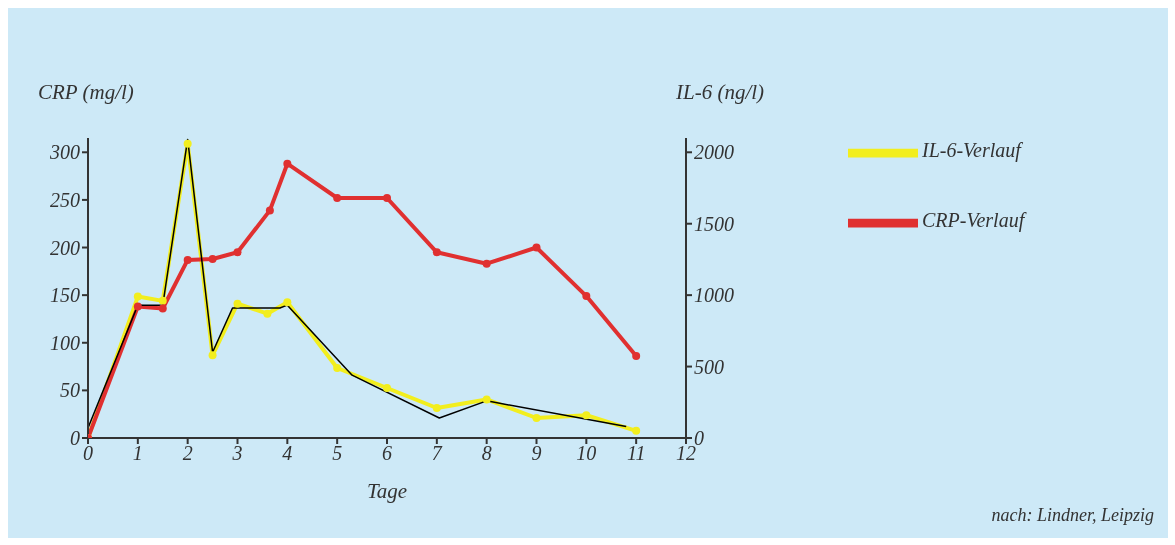 This screenshot has height=545, width=1175. Describe the element at coordinates (720, 92) in the screenshot. I see `y2-axis-title: IL-6 (ng/l)` at that location.